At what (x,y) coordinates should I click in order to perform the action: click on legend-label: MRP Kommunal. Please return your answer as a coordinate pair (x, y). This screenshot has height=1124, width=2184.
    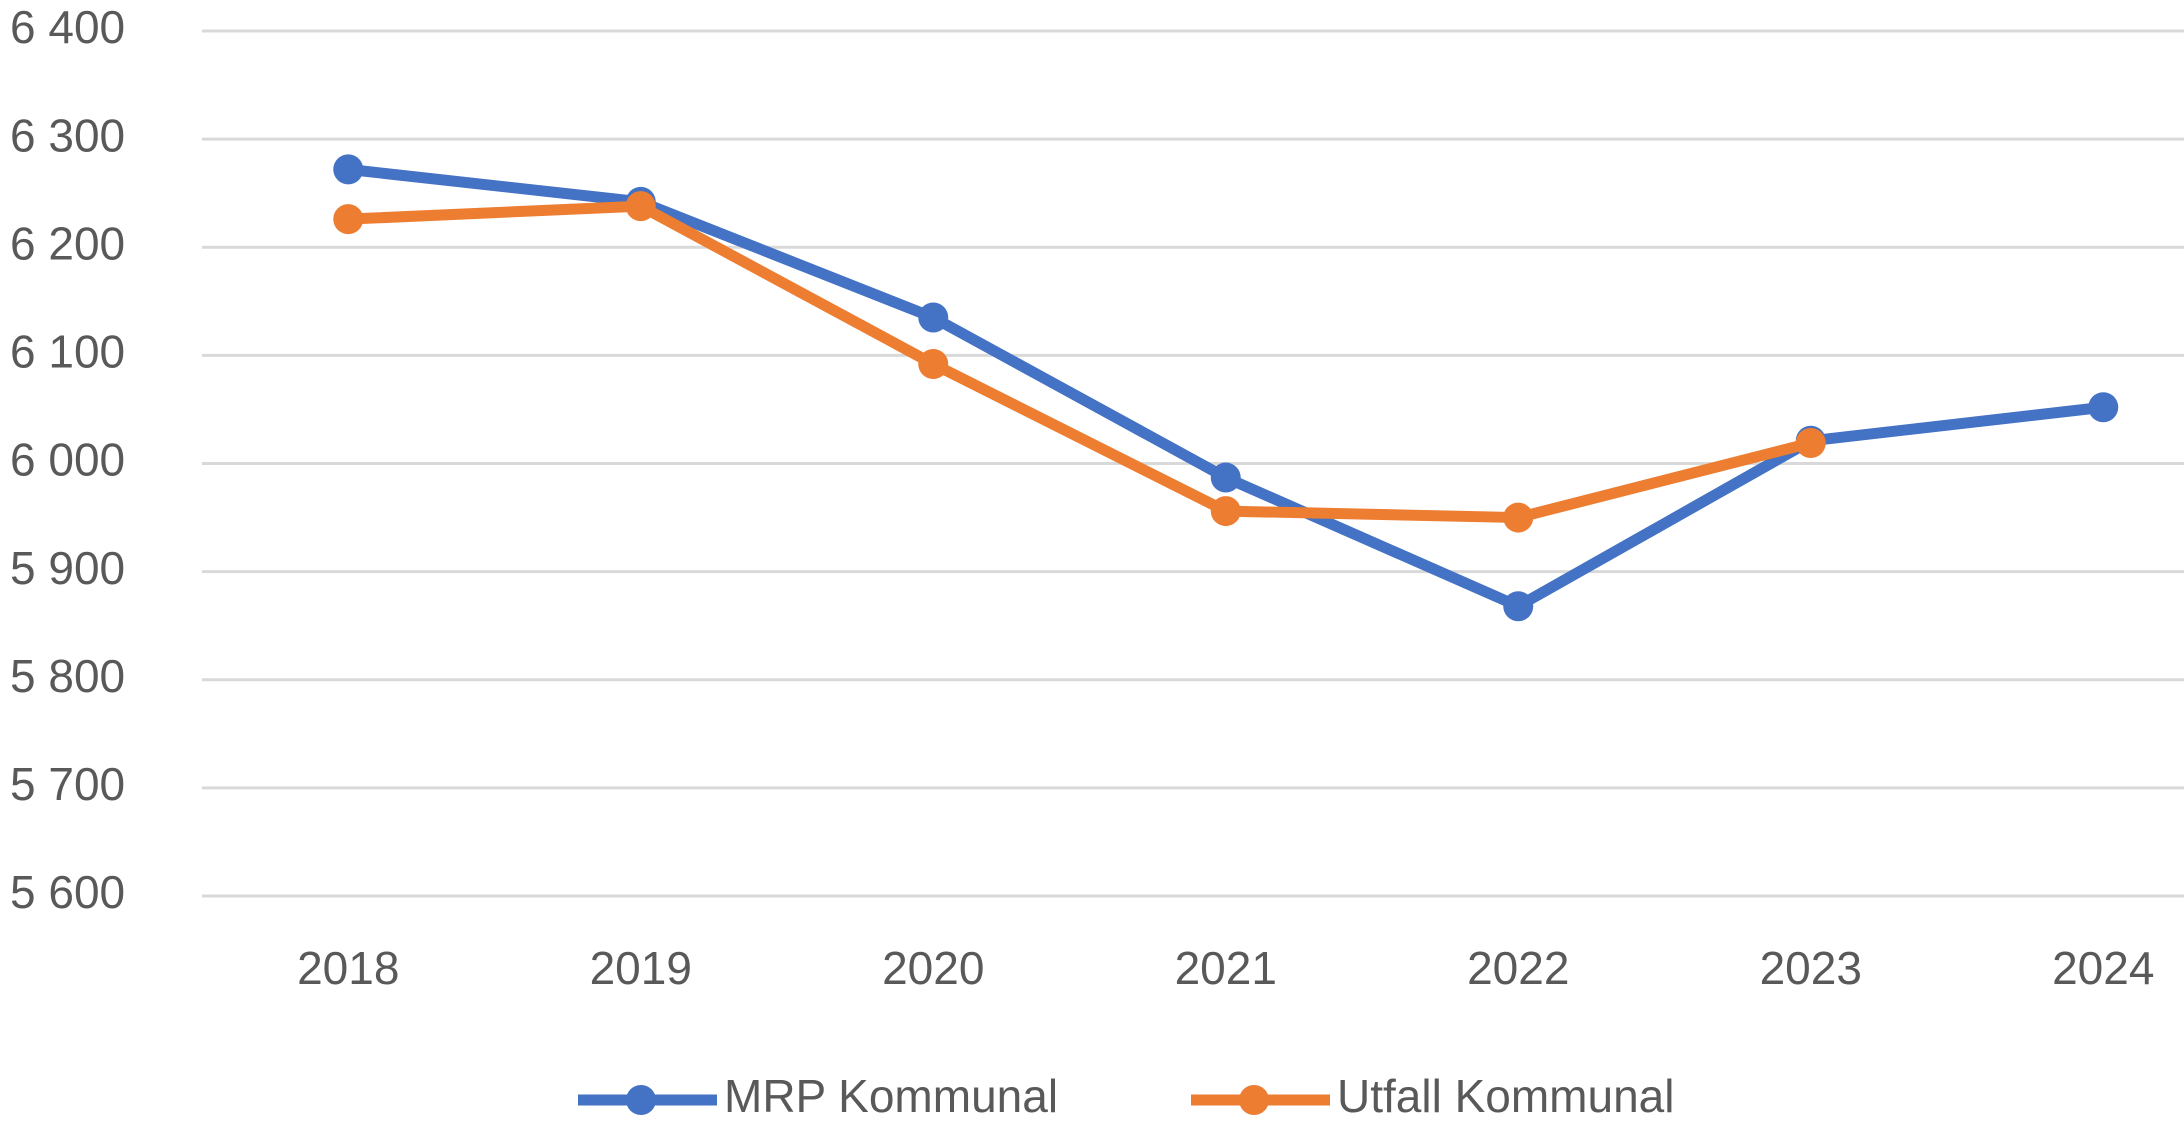
    Looking at the image, I should click on (891, 1096).